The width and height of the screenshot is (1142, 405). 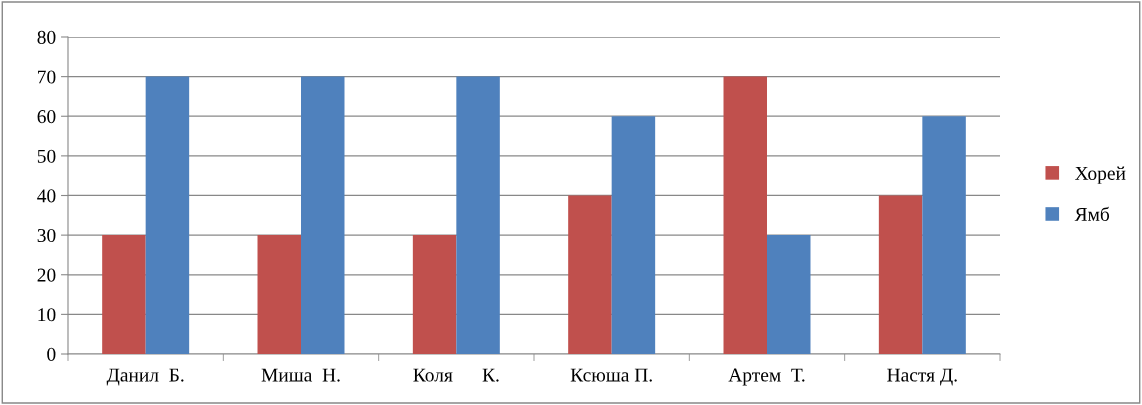 What do you see at coordinates (1092, 213) in the screenshot?
I see `legend-label: Ямб` at bounding box center [1092, 213].